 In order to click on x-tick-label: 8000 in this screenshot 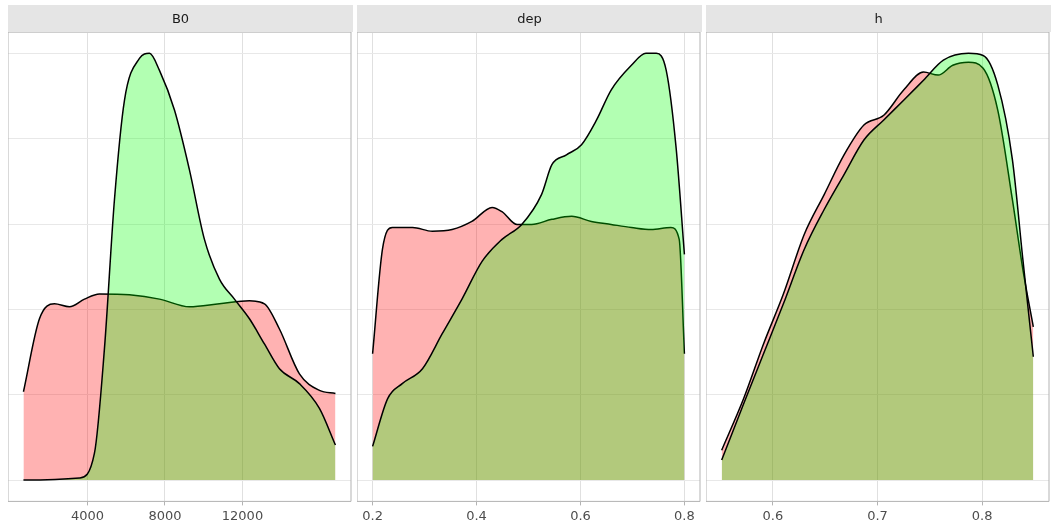, I will do `click(165, 515)`.